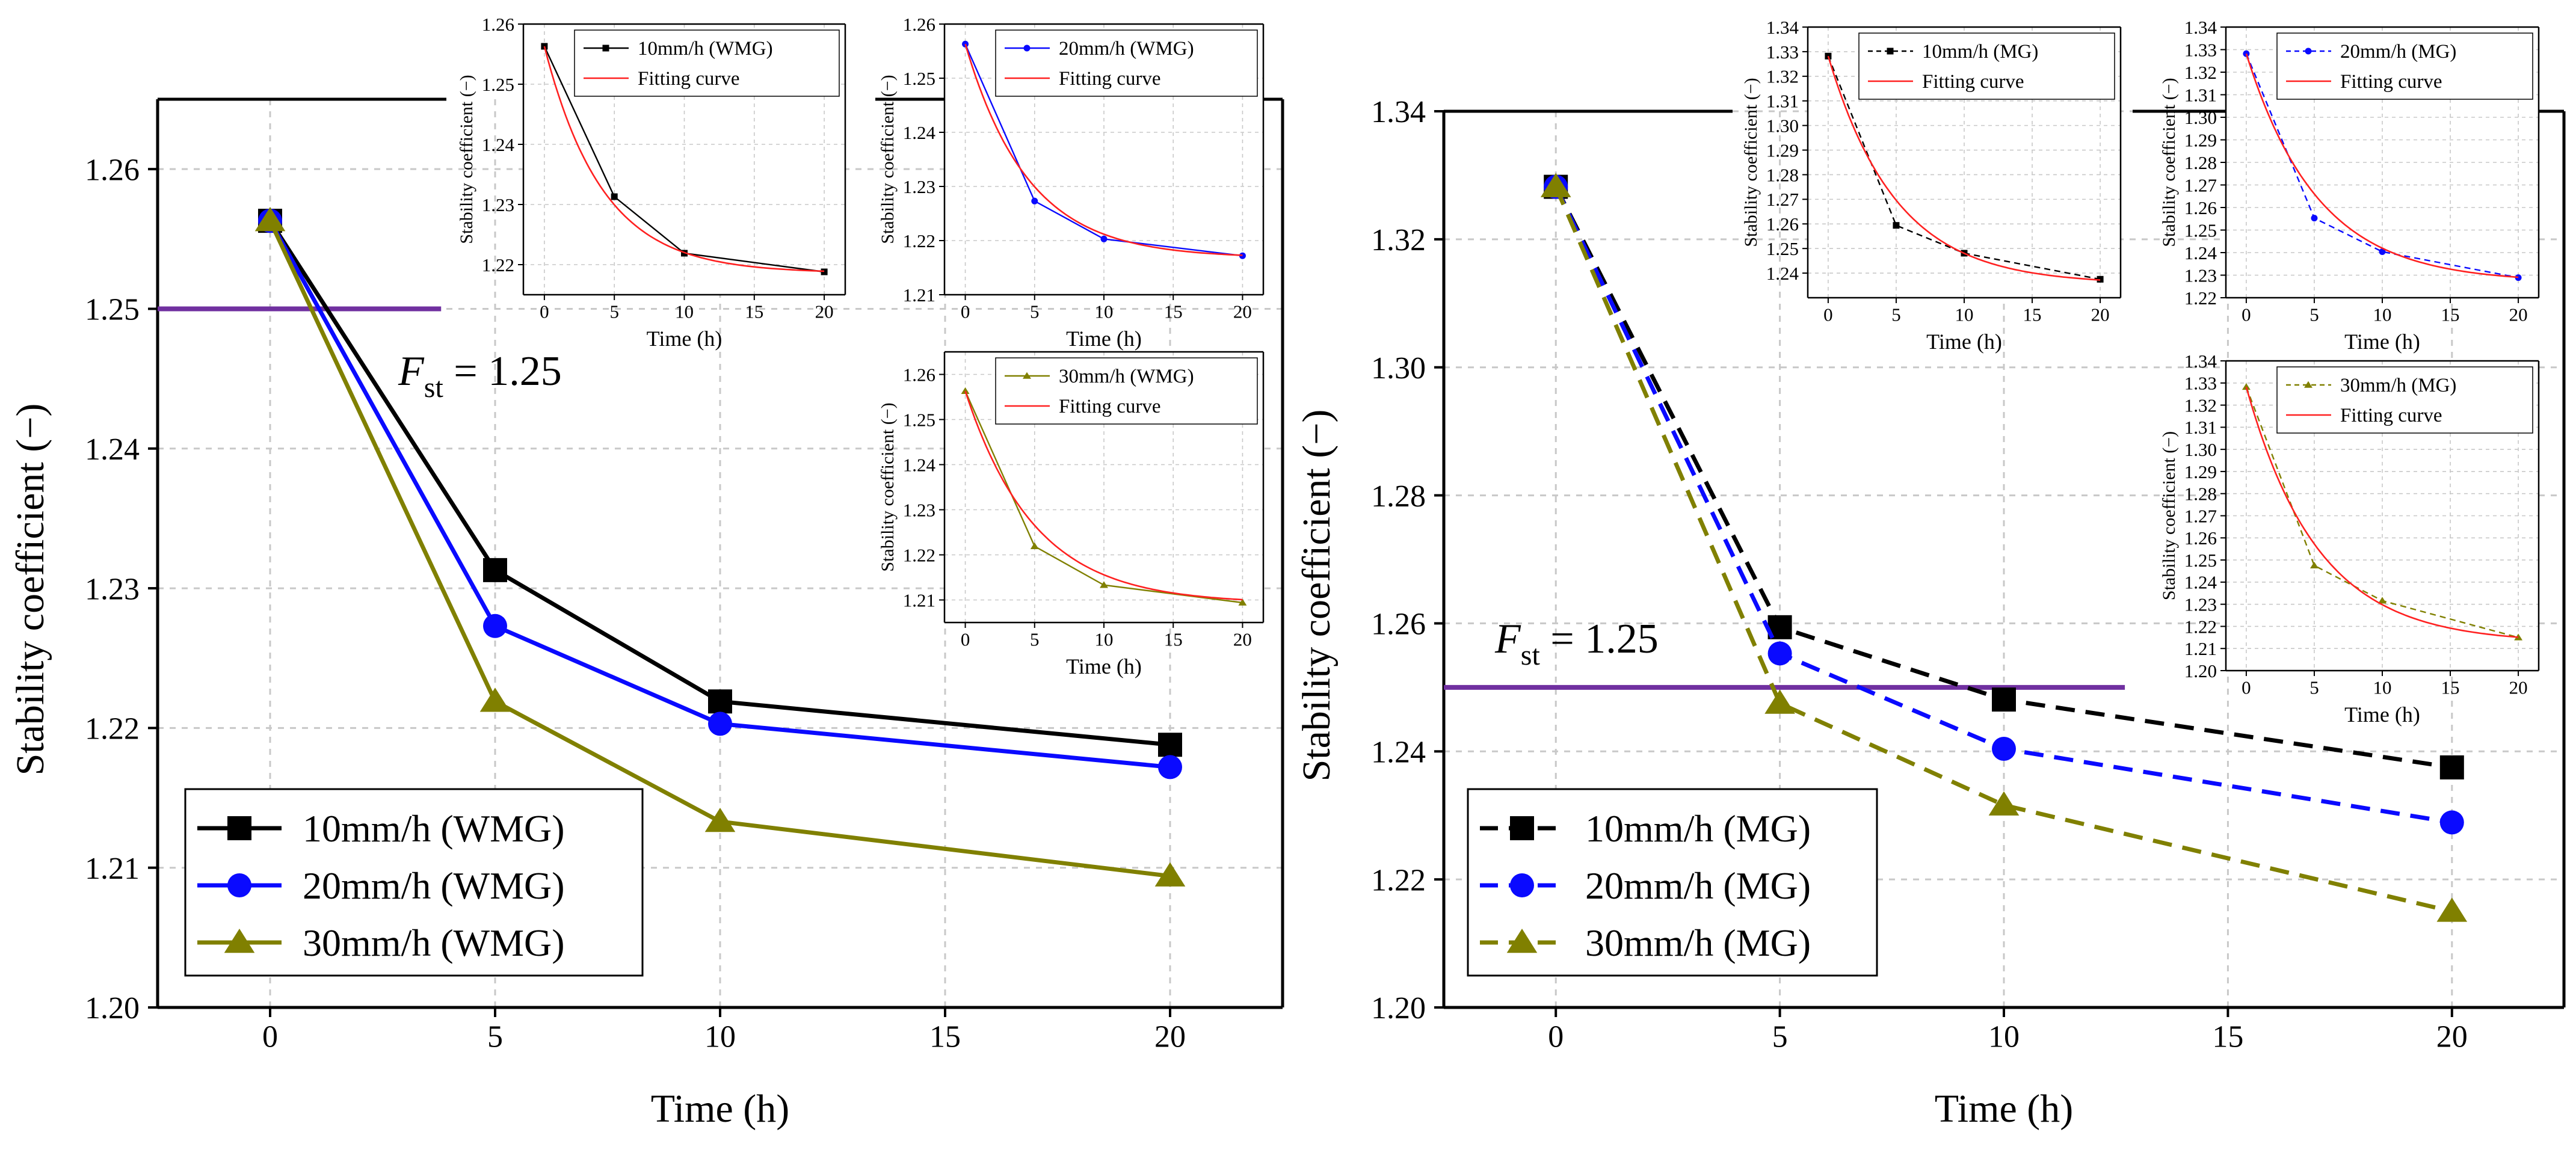  What do you see at coordinates (1782, 199) in the screenshot?
I see `y-tick-label: 1.27` at bounding box center [1782, 199].